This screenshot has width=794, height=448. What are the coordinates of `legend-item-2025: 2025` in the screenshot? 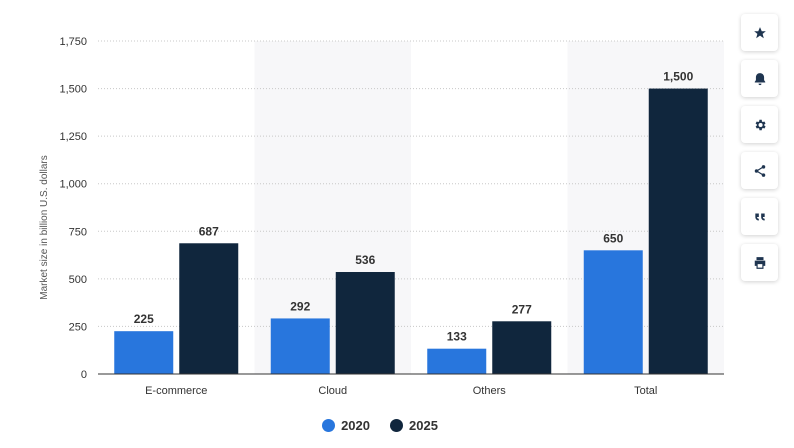 It's located at (414, 425).